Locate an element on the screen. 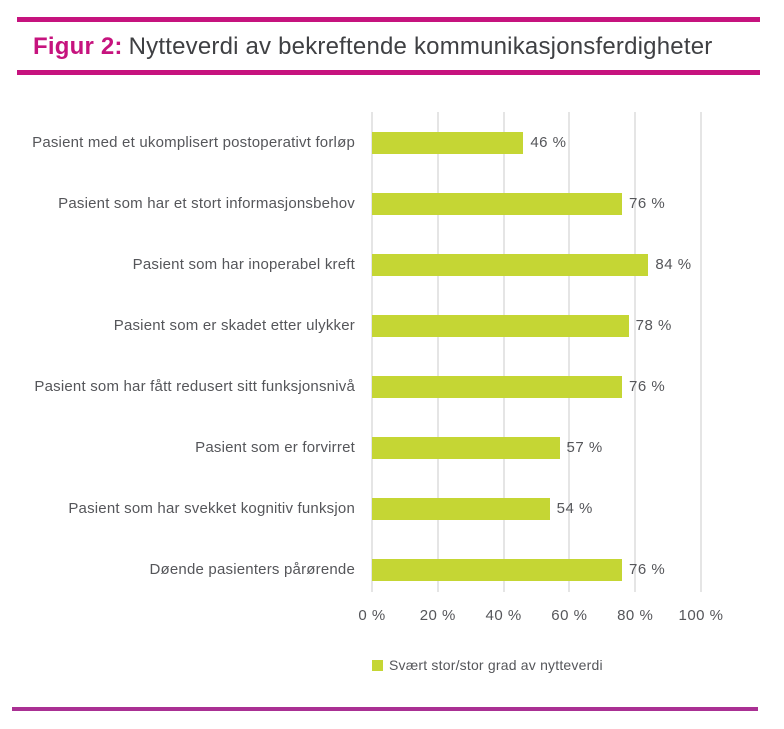  x-tick-label: 100 % is located at coordinates (701, 615).